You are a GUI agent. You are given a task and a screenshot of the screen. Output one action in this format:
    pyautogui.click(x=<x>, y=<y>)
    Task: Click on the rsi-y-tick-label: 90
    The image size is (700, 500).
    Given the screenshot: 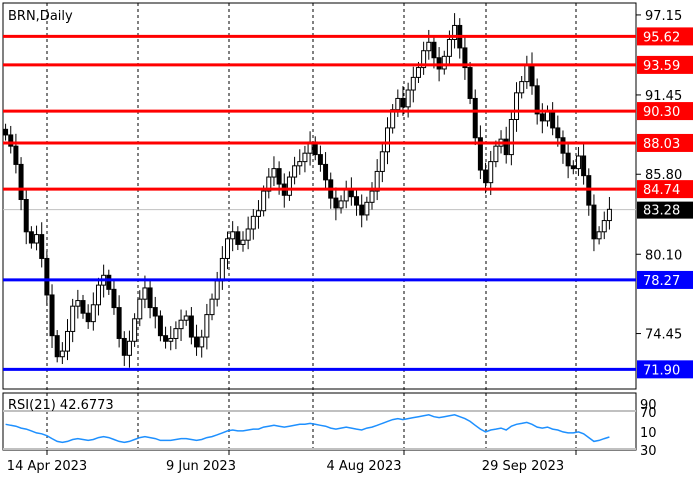 What is the action you would take?
    pyautogui.click(x=648, y=405)
    